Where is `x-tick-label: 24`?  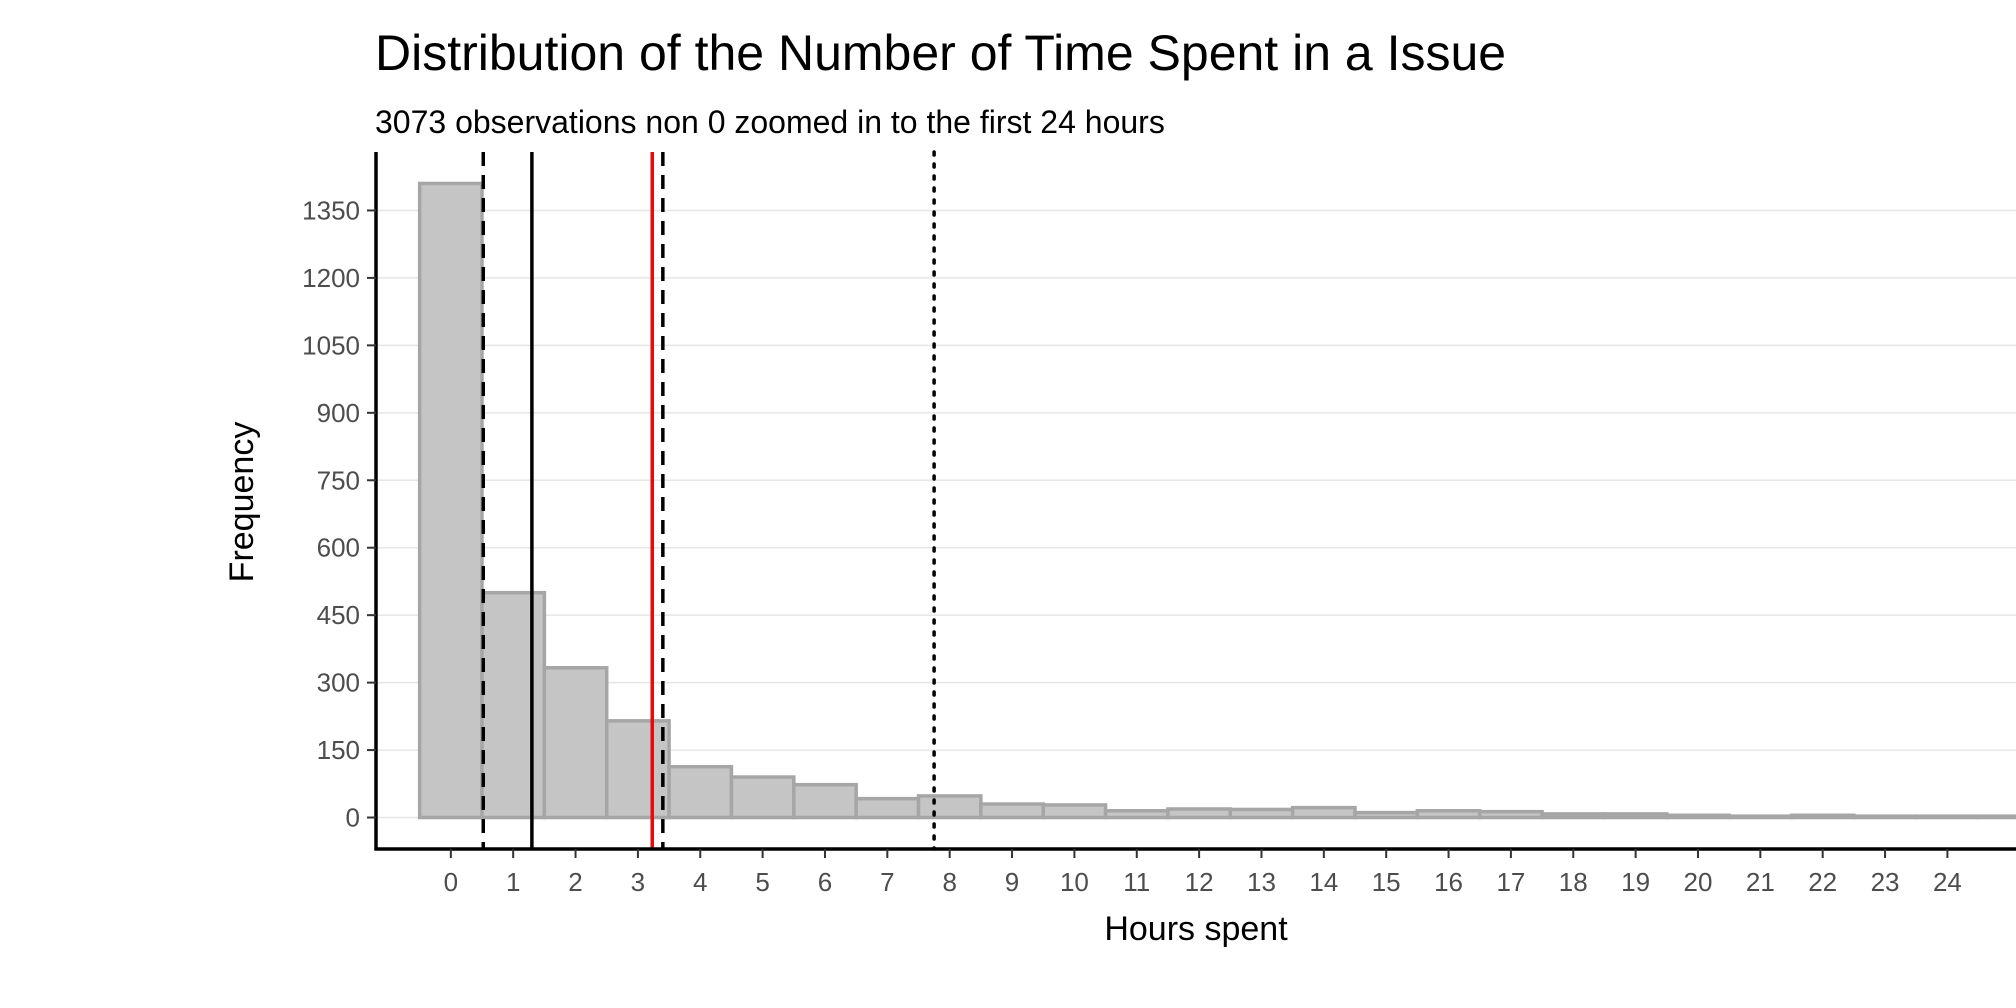
x-tick-label: 24 is located at coordinates (1947, 882).